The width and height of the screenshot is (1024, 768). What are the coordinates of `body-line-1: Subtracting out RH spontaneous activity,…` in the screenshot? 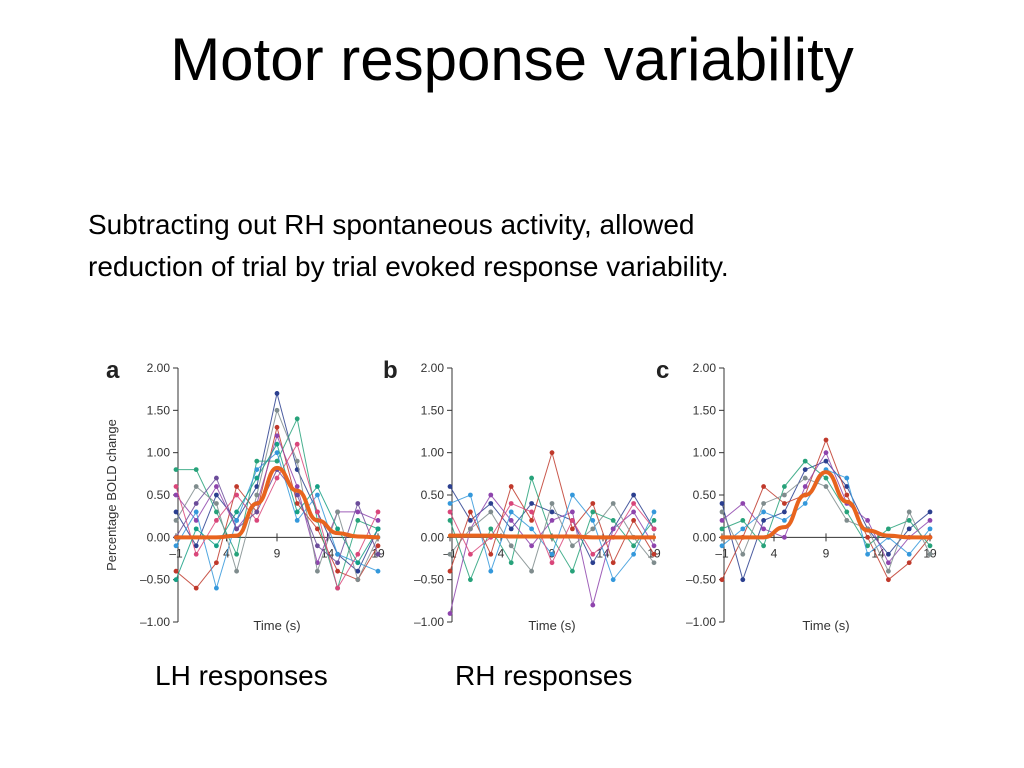 It's located at (391, 224).